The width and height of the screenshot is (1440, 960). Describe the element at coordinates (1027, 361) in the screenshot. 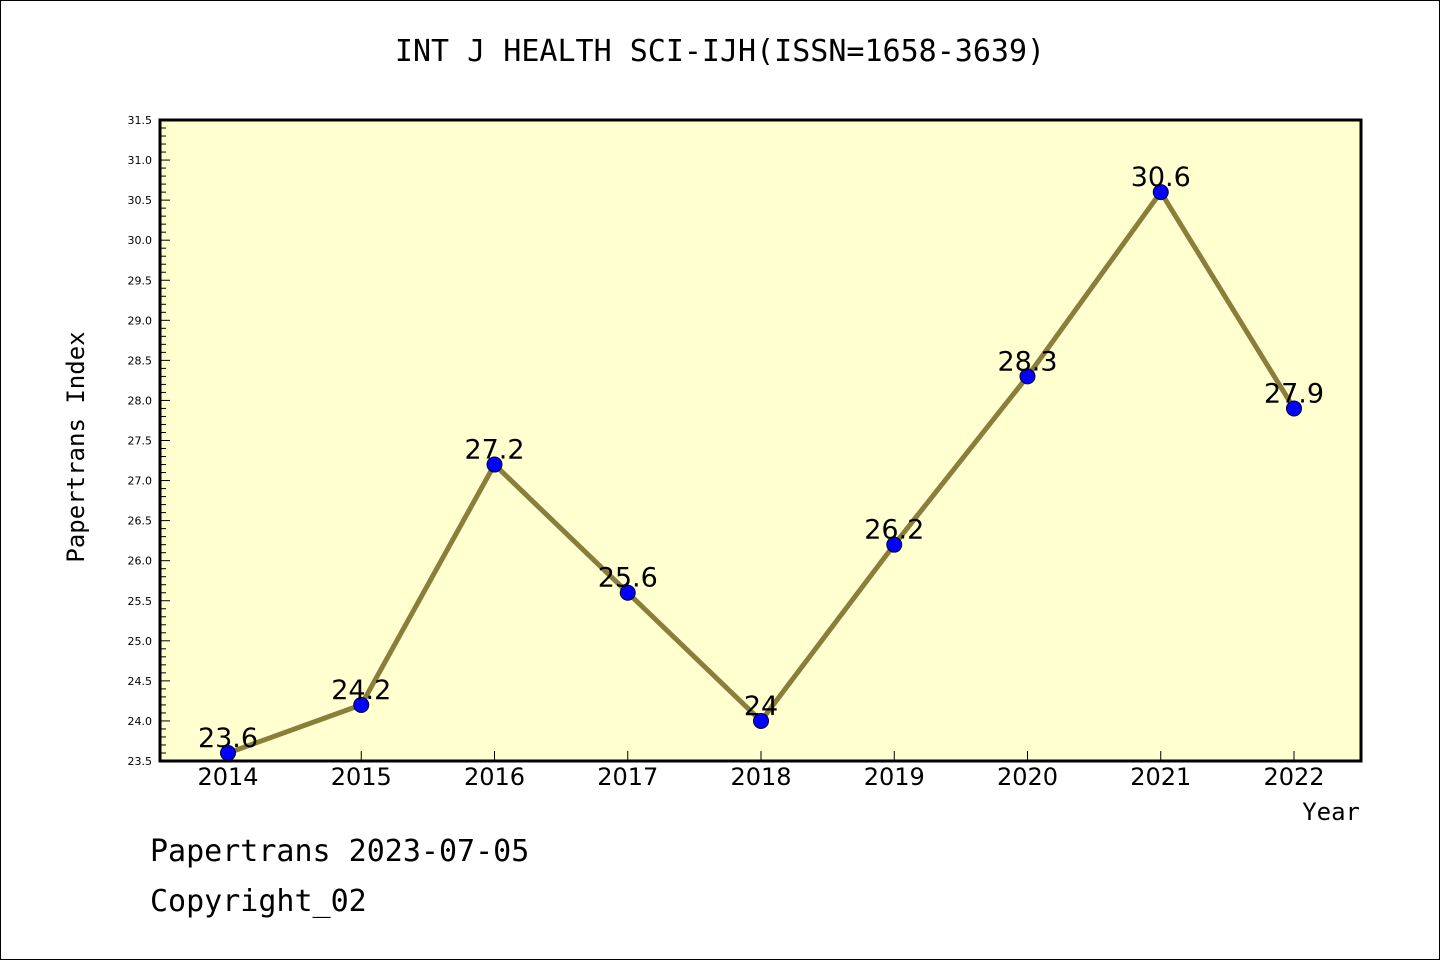

I see `data-label: 28.3` at that location.